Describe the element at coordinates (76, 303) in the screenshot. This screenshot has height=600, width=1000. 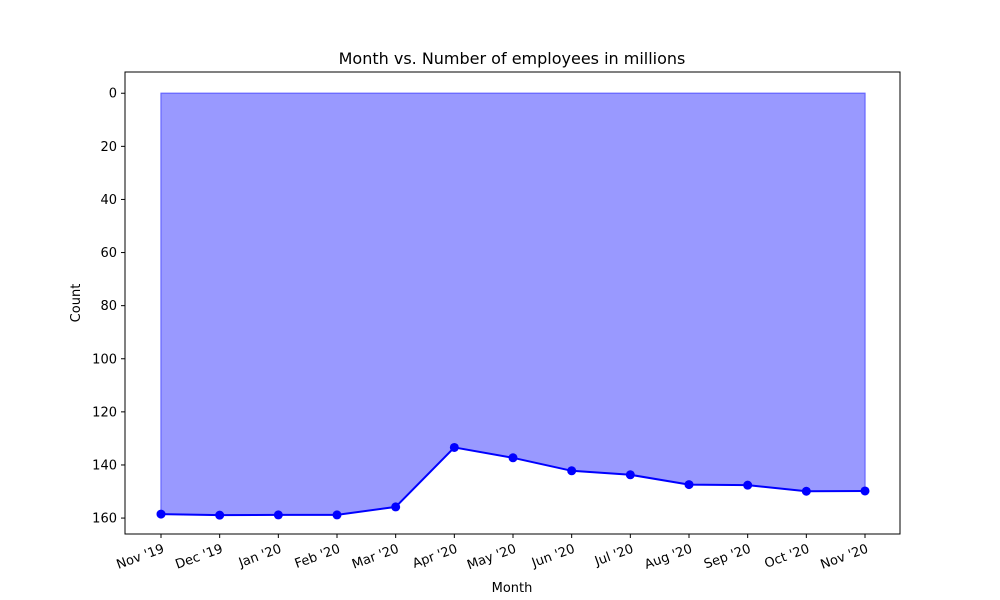
I see `y-axis-label: Count` at that location.